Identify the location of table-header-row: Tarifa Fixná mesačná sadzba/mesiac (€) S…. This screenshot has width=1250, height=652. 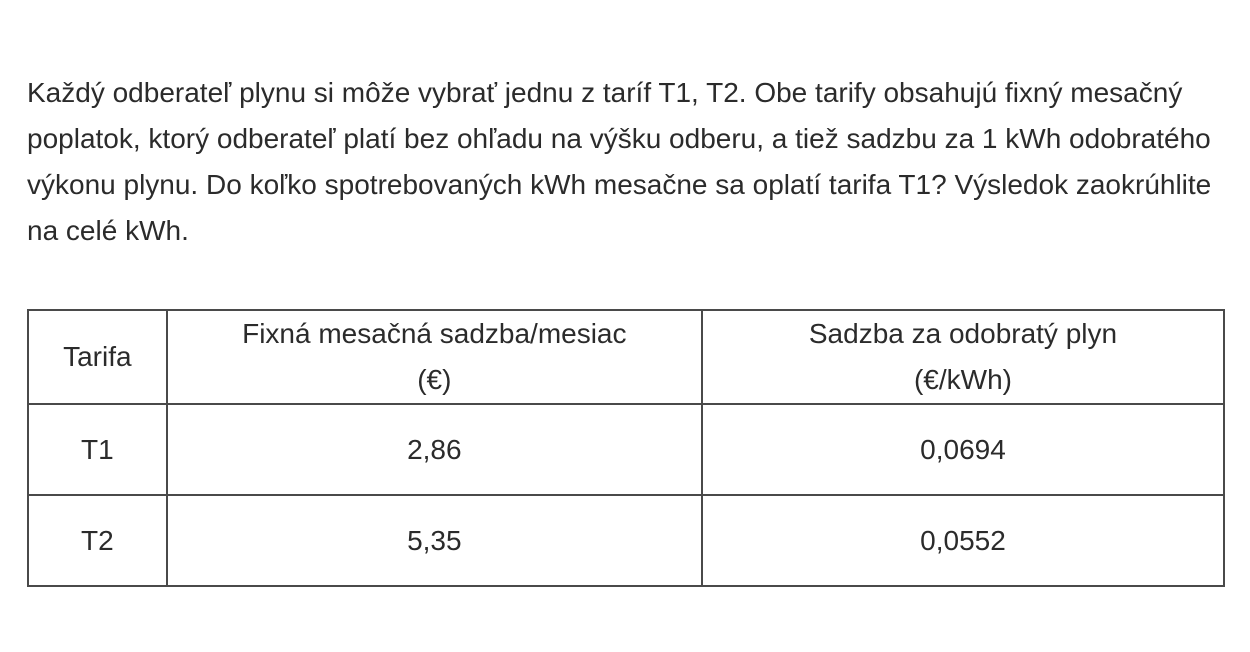
(626, 357).